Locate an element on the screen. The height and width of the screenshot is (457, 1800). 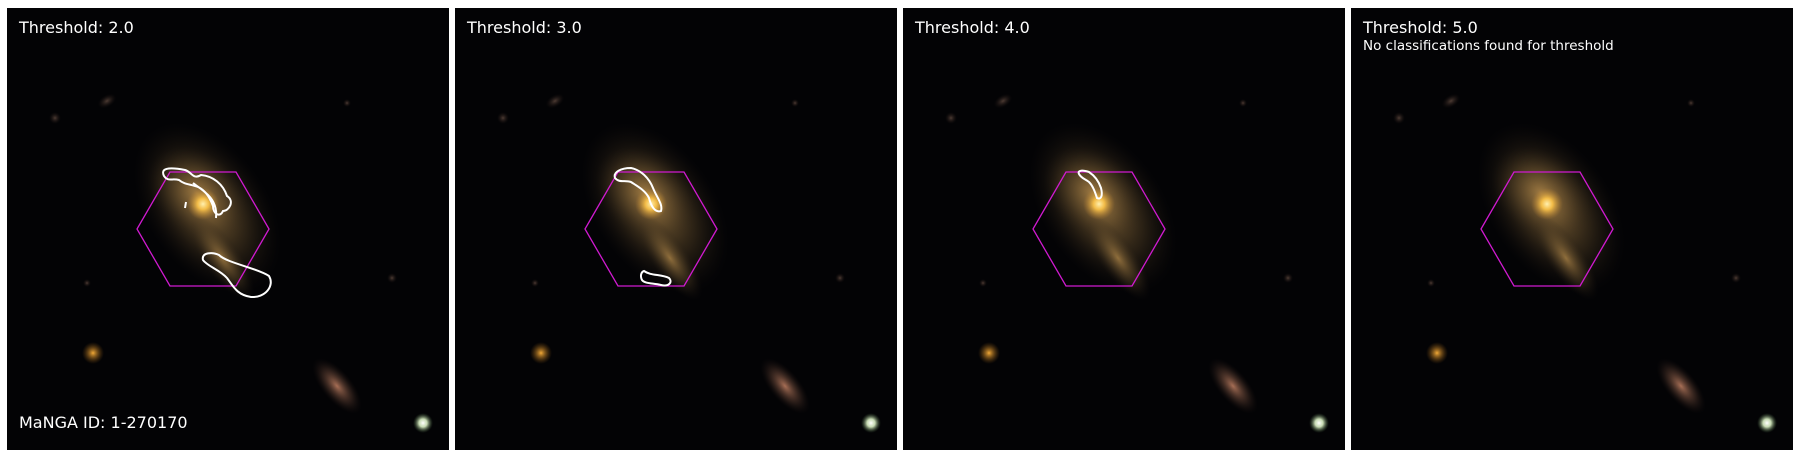
manga-id-label: MaNGA ID: 1-270170 is located at coordinates (103, 422).